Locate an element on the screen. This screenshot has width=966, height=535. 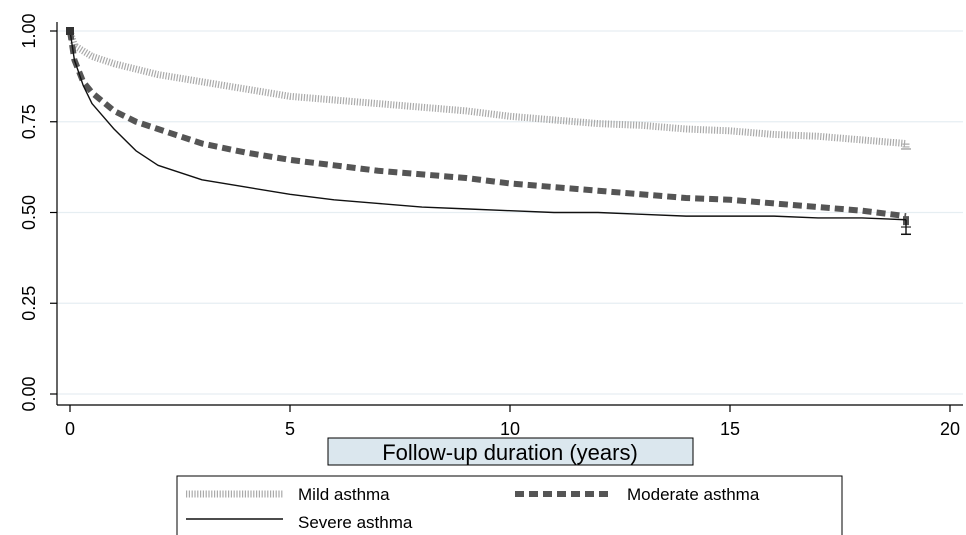
y-tick-label: 0.75 is located at coordinates (29, 121).